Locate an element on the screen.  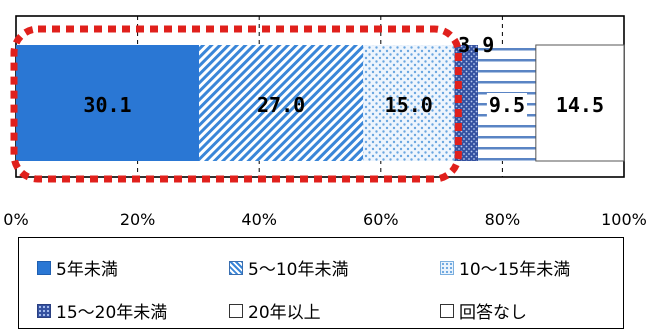
segment-value-label: 9.5 is located at coordinates (507, 105).